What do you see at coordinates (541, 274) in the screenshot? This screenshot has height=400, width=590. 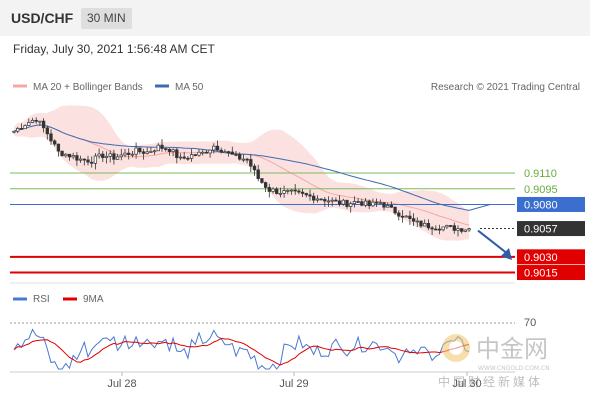 I see `level-label-support: 0.9015` at bounding box center [541, 274].